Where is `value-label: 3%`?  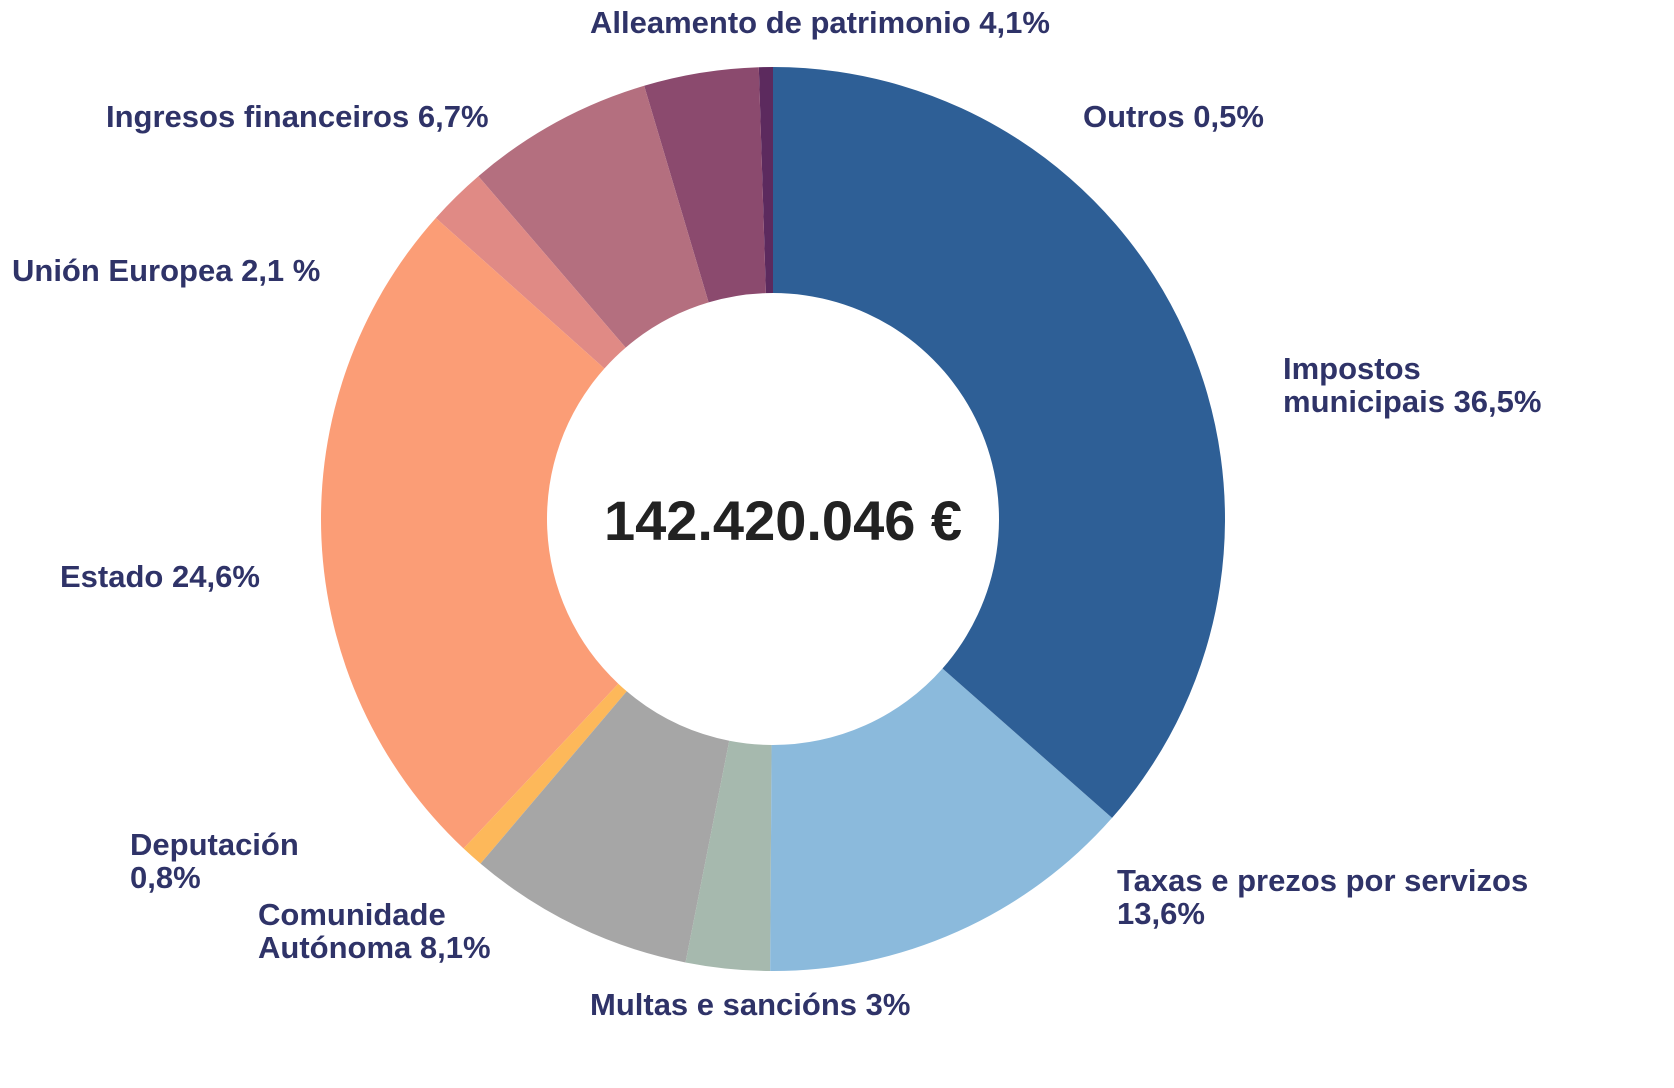
value-label: 3% is located at coordinates (888, 1004).